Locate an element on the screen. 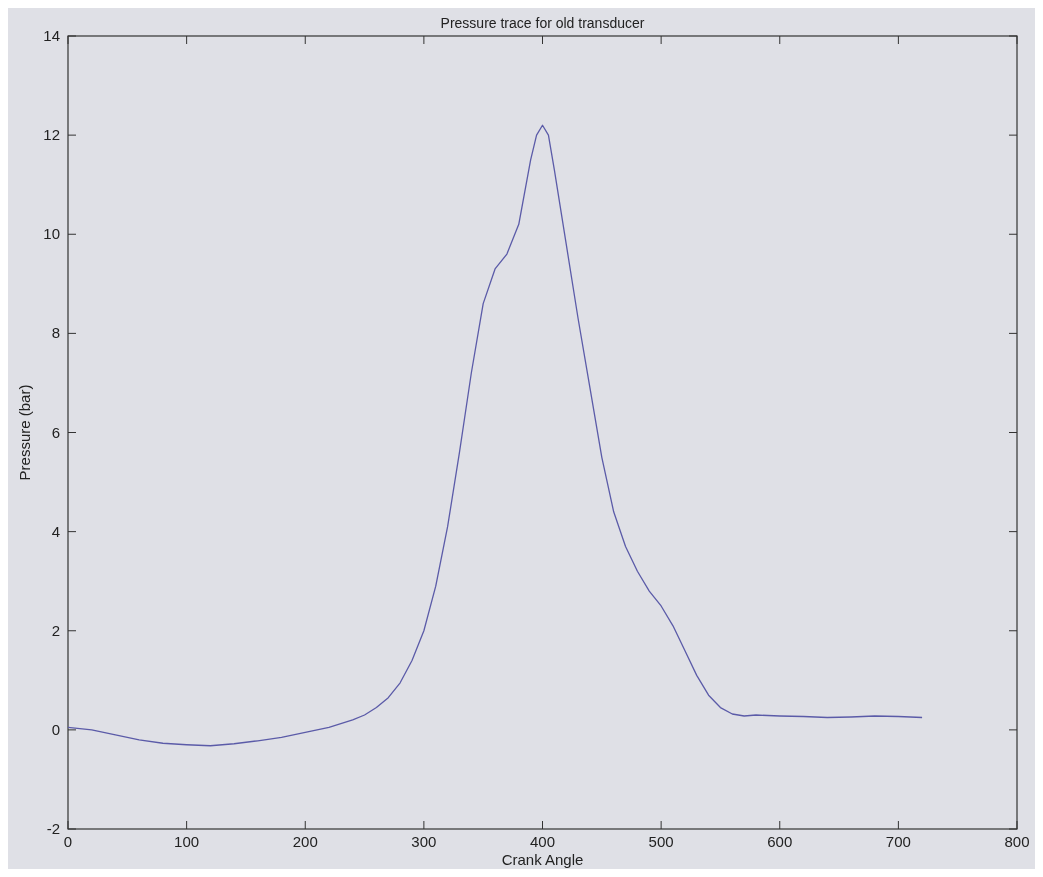  y-tick-label: 14 is located at coordinates (51, 35).